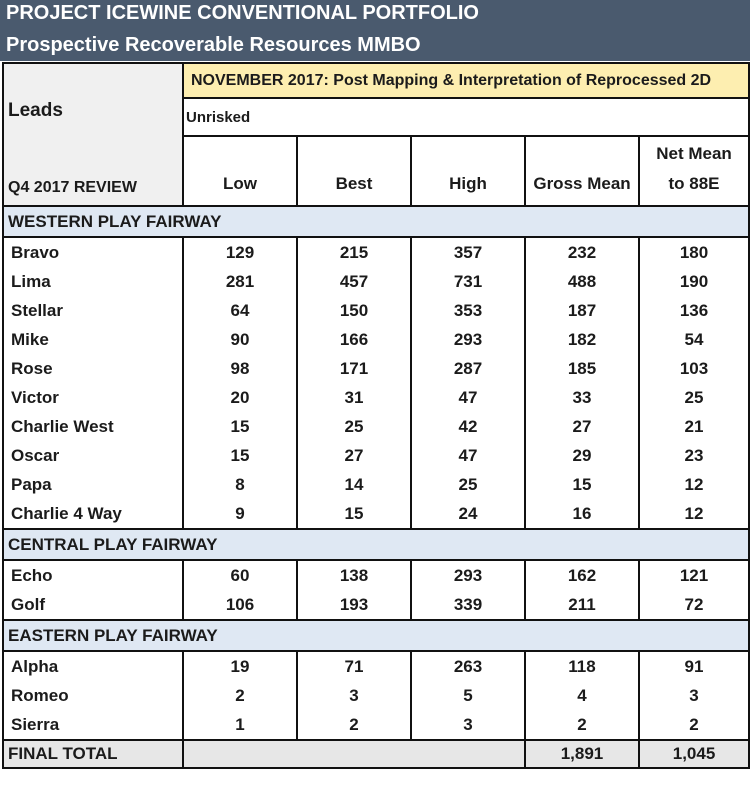  What do you see at coordinates (354, 426) in the screenshot?
I see `value-best: 25` at bounding box center [354, 426].